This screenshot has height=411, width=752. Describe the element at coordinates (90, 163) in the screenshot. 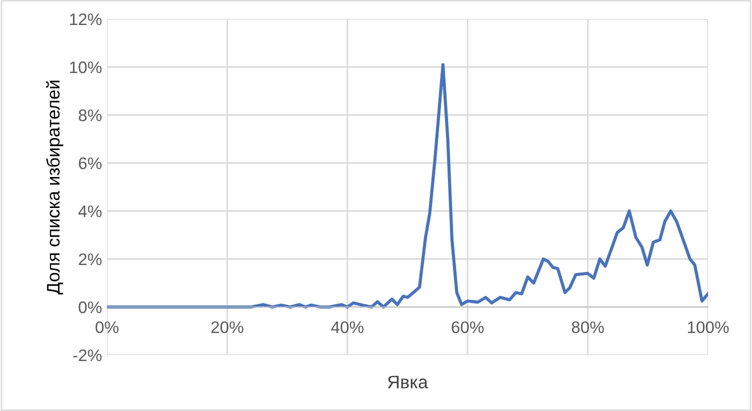

I see `y-tick-label: 6%` at that location.